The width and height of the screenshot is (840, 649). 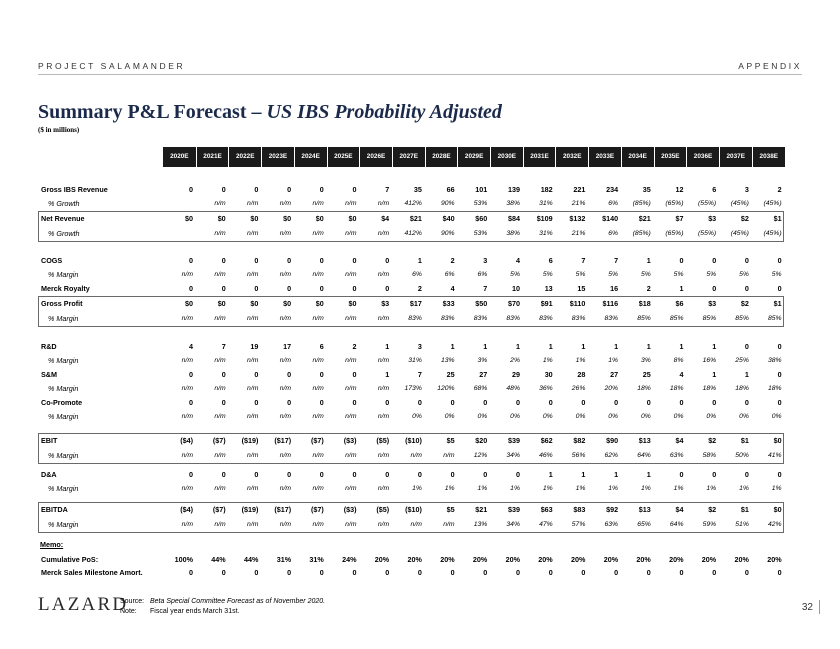 I want to click on cell-2030E: 2%, so click(x=515, y=360).